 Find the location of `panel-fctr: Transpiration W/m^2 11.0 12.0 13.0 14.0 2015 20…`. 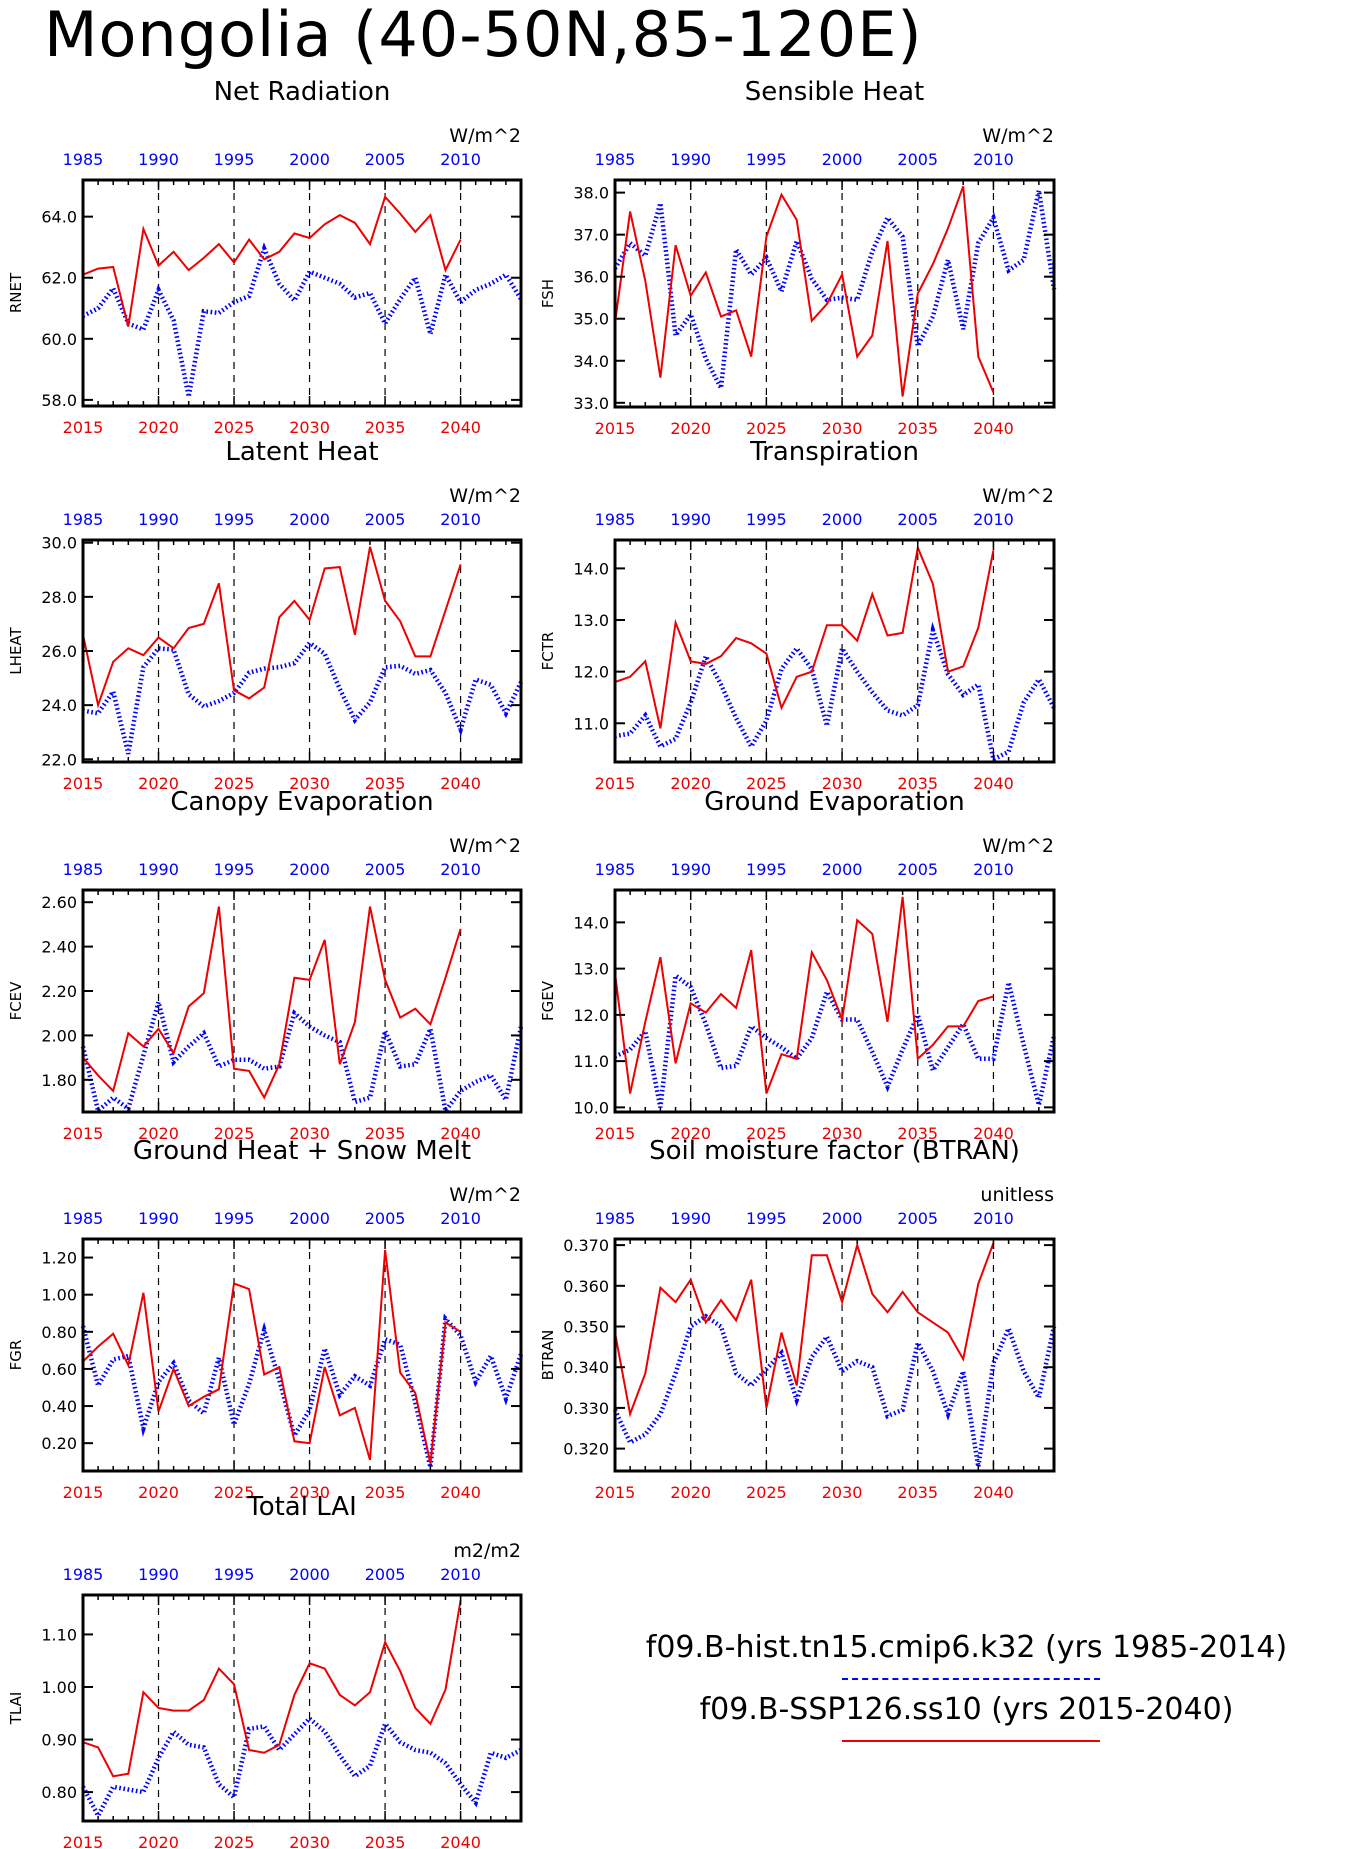

panel-fctr: Transpiration W/m^2 11.0 12.0 13.0 14.0 2015 20… is located at coordinates (797, 615).